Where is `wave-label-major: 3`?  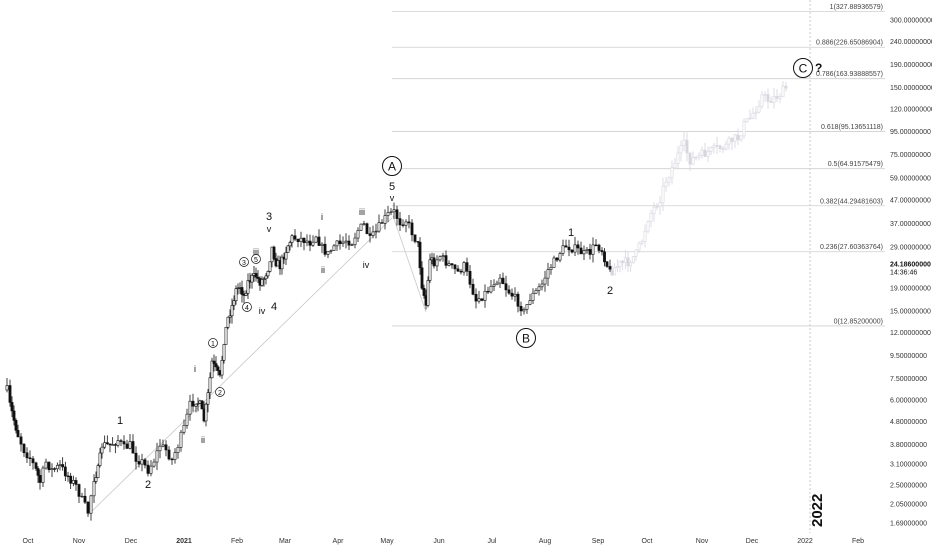 wave-label-major: 3 is located at coordinates (269, 217).